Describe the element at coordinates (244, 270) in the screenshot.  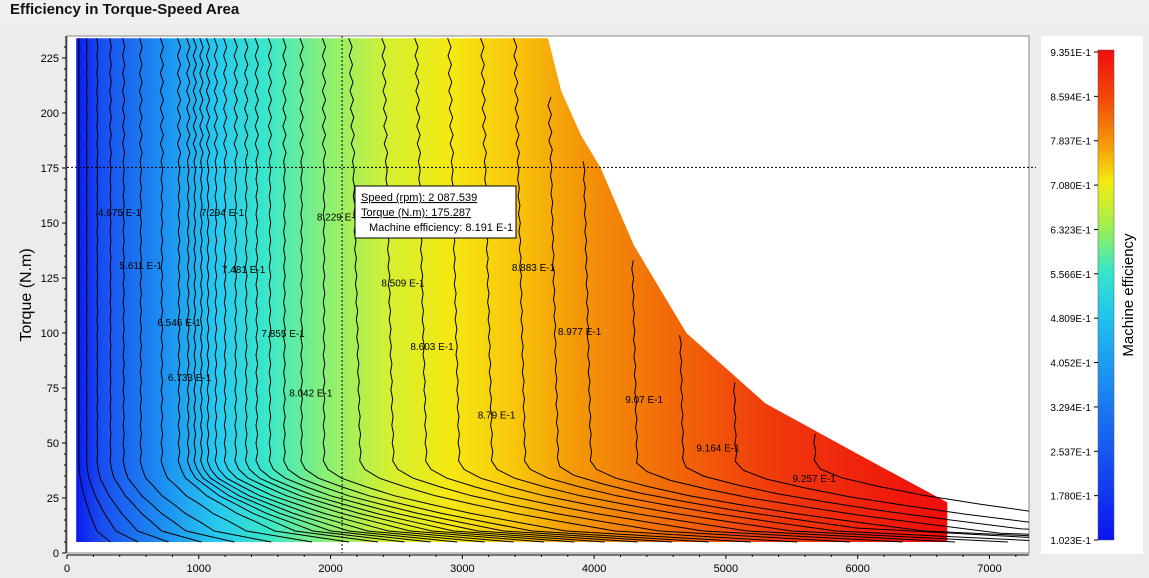
I see `contour-label: 7.481 E-1` at that location.